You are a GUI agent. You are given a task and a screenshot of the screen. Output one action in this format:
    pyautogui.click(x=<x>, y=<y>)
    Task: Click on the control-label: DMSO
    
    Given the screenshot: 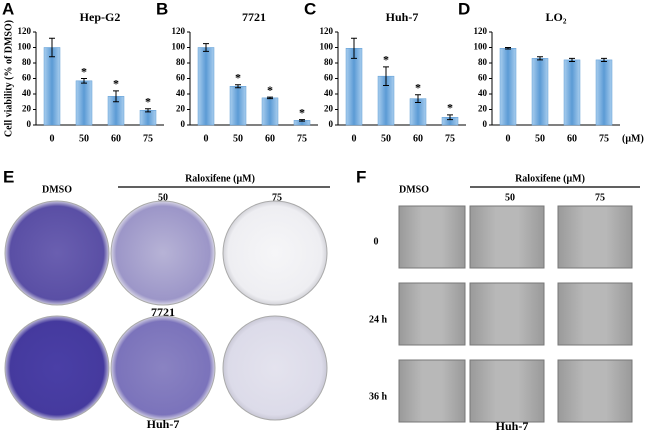 What is the action you would take?
    pyautogui.click(x=57, y=189)
    